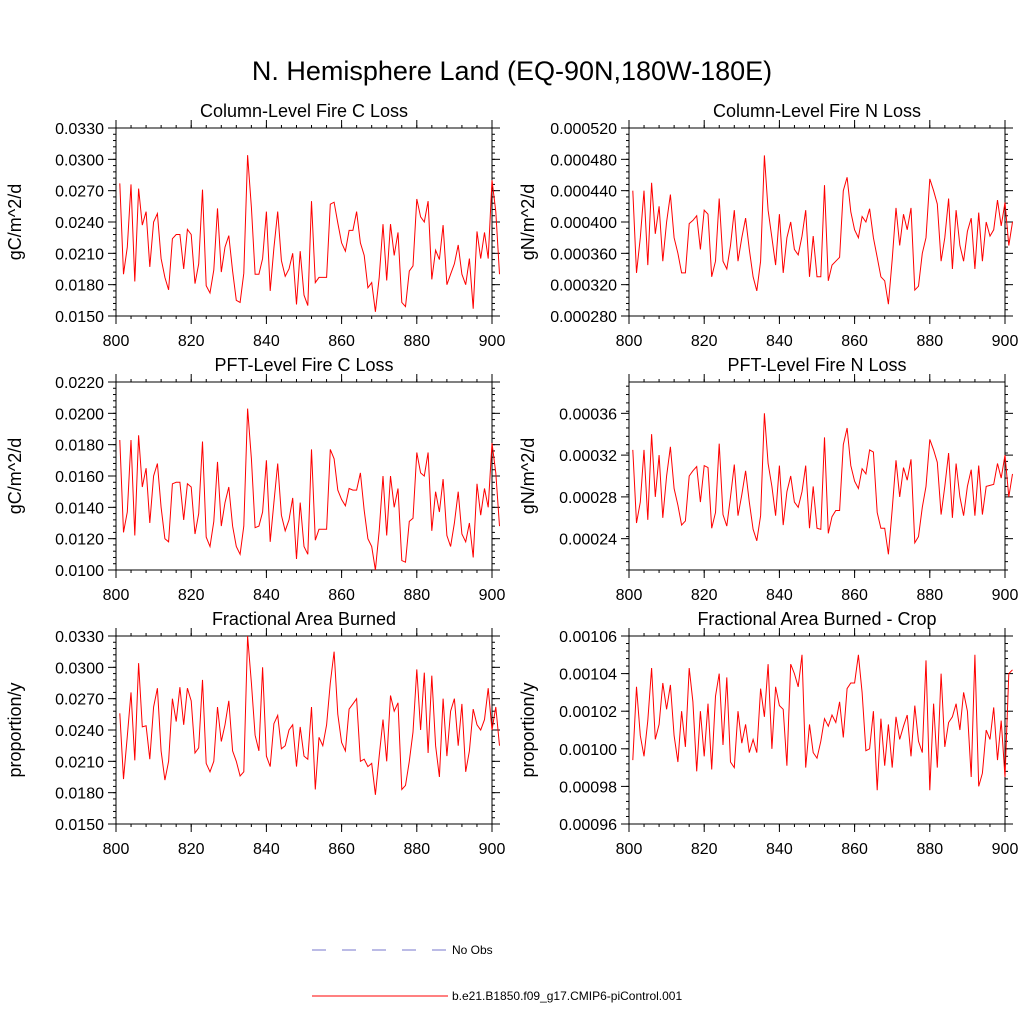  What do you see at coordinates (583, 254) in the screenshot?
I see `y-tick-label: 0.000360` at bounding box center [583, 254].